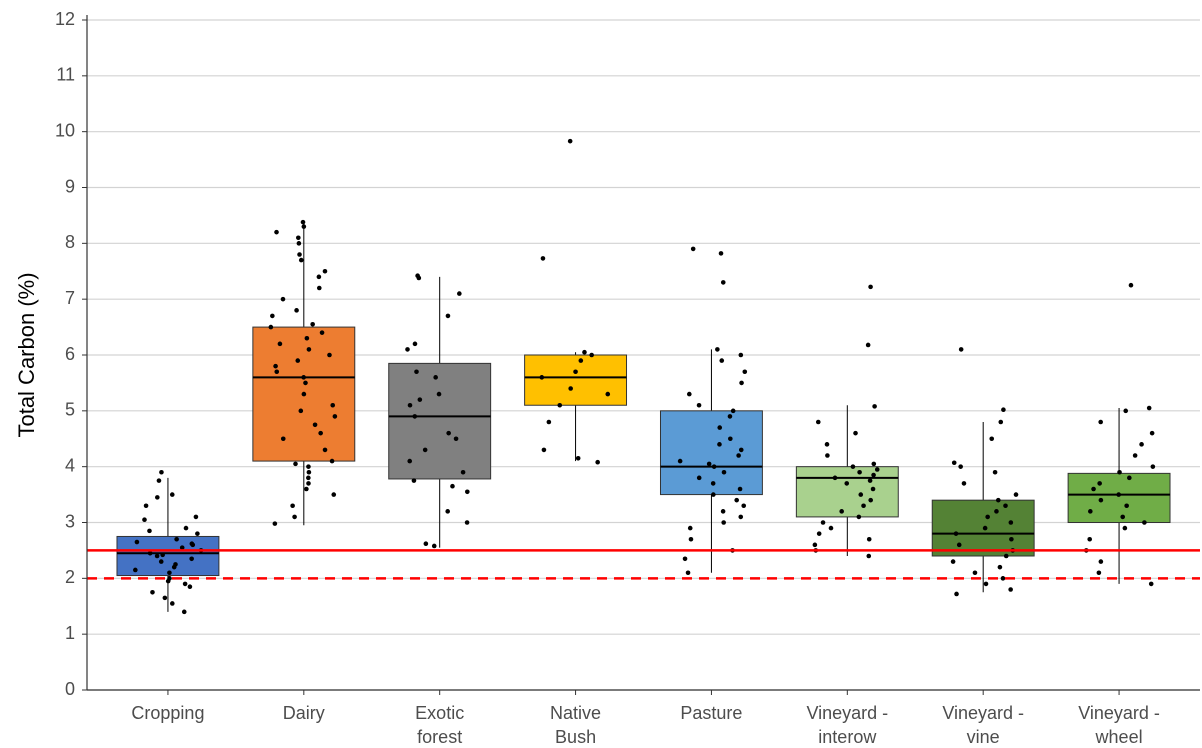 The image size is (1202, 748). What do you see at coordinates (65, 19) in the screenshot?
I see `y-tick-label: 12` at bounding box center [65, 19].